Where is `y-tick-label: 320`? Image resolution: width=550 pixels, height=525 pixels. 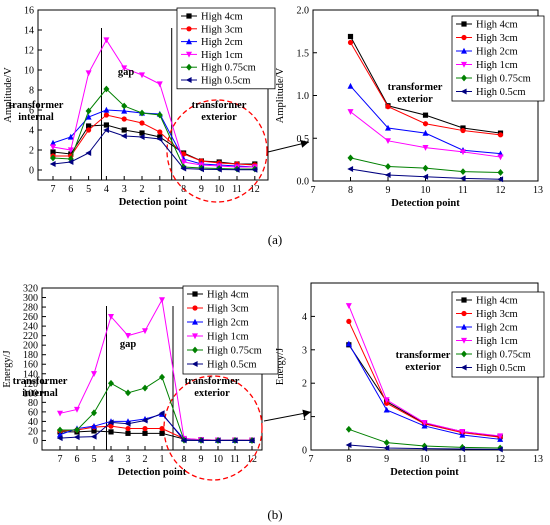 y-tick-label: 320 is located at coordinates (30, 289).